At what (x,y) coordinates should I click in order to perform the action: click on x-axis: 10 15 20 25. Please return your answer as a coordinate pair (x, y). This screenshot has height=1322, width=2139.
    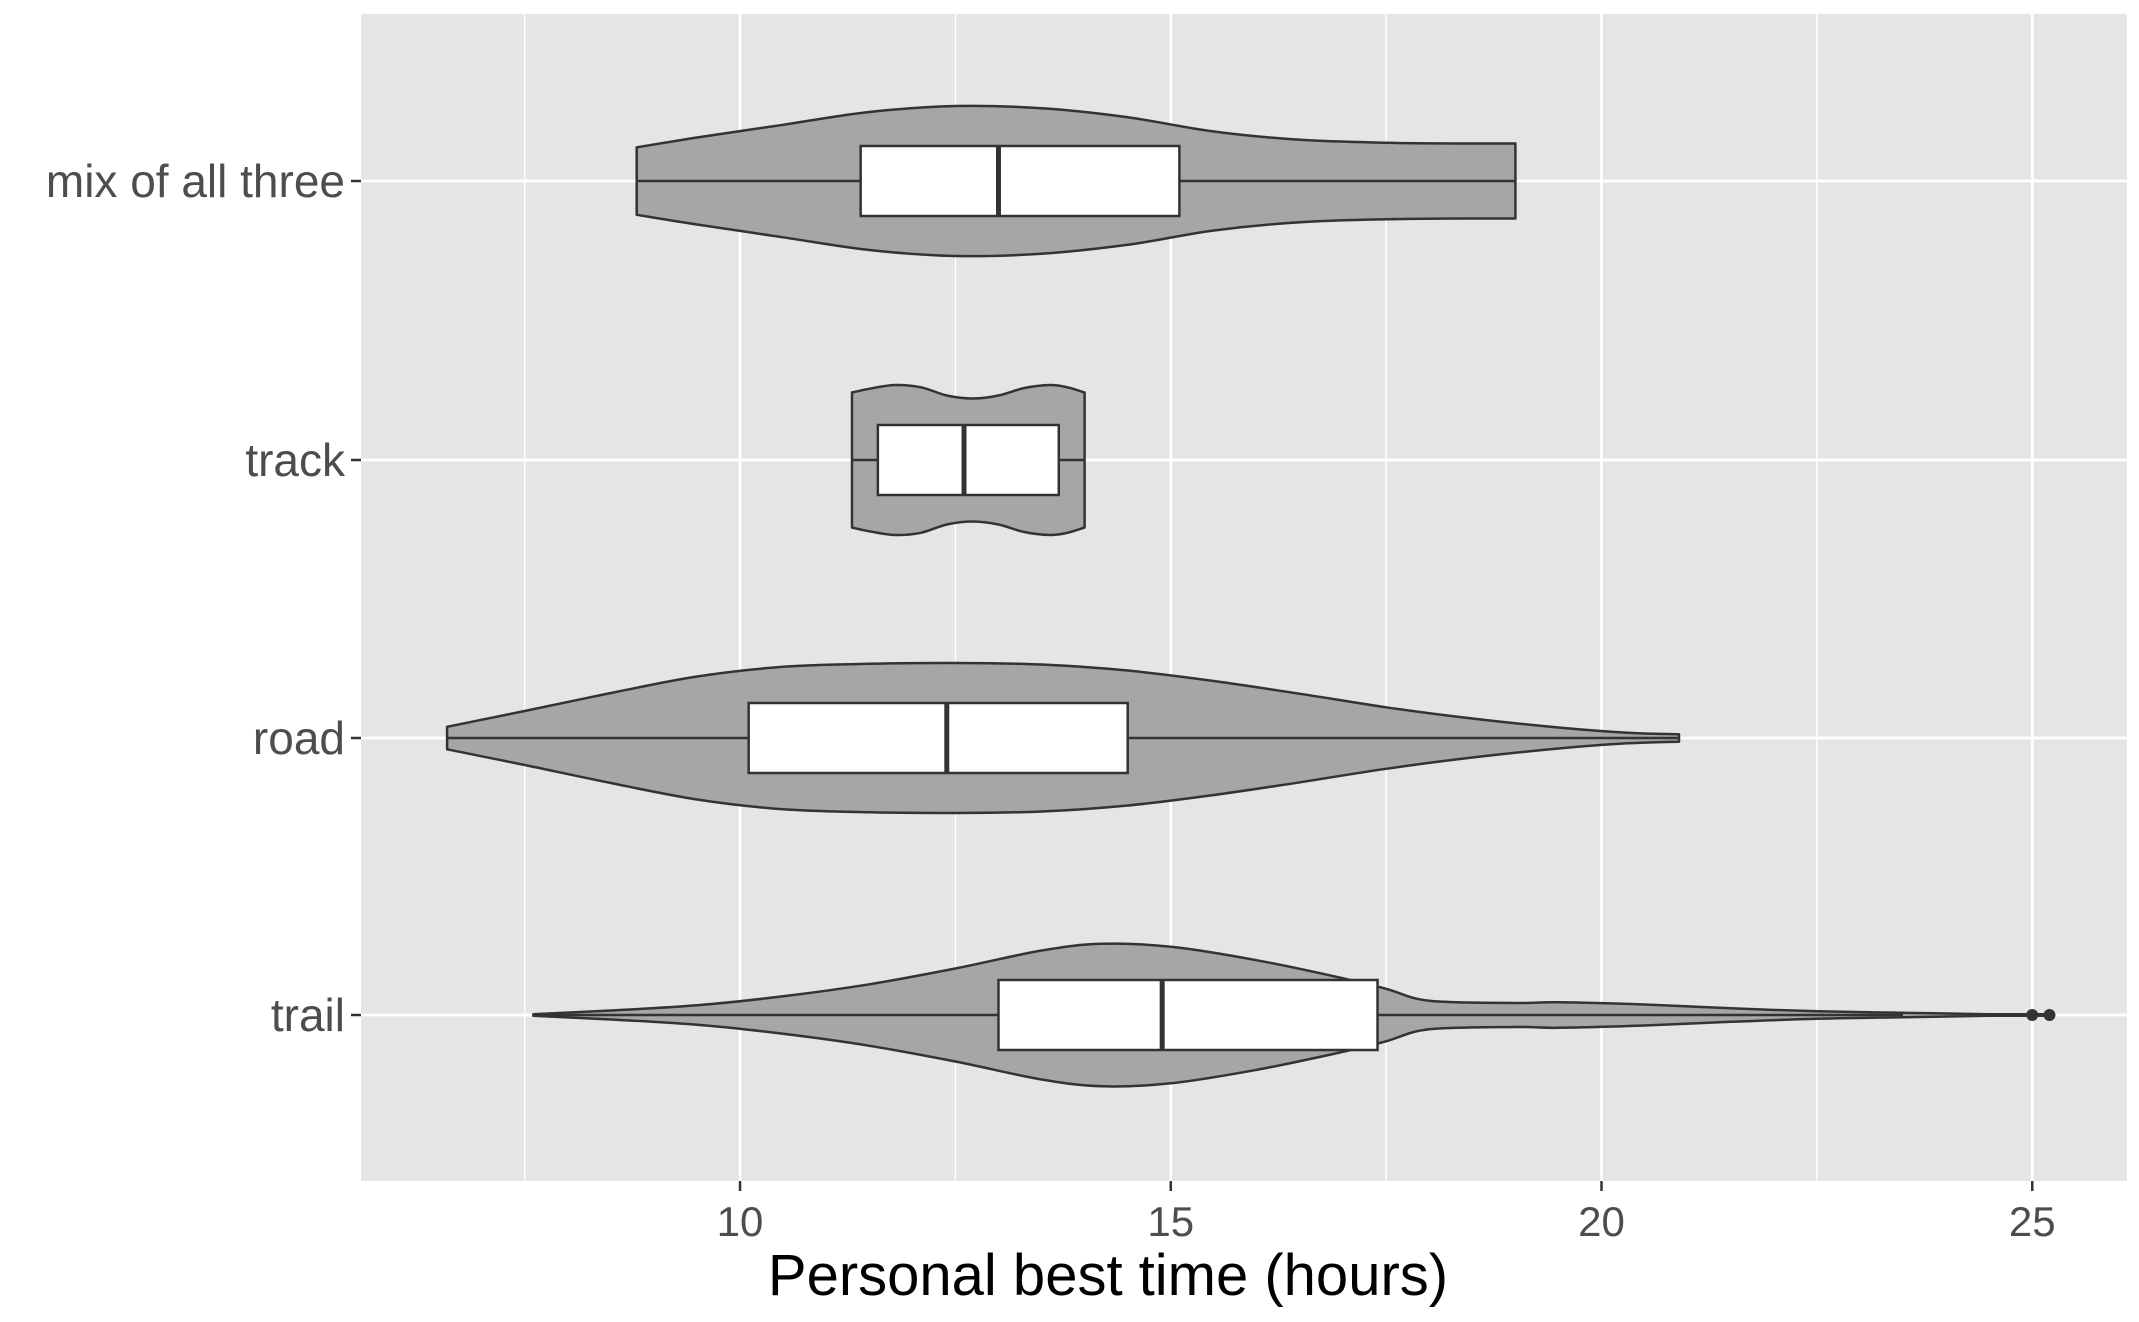
    Looking at the image, I should click on (1386, 1213).